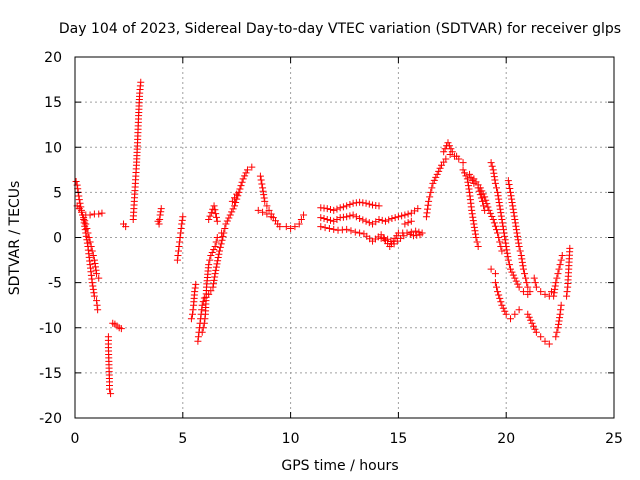 The image size is (640, 480). I want to click on x-axis-label: GPS time / hours, so click(339, 466).